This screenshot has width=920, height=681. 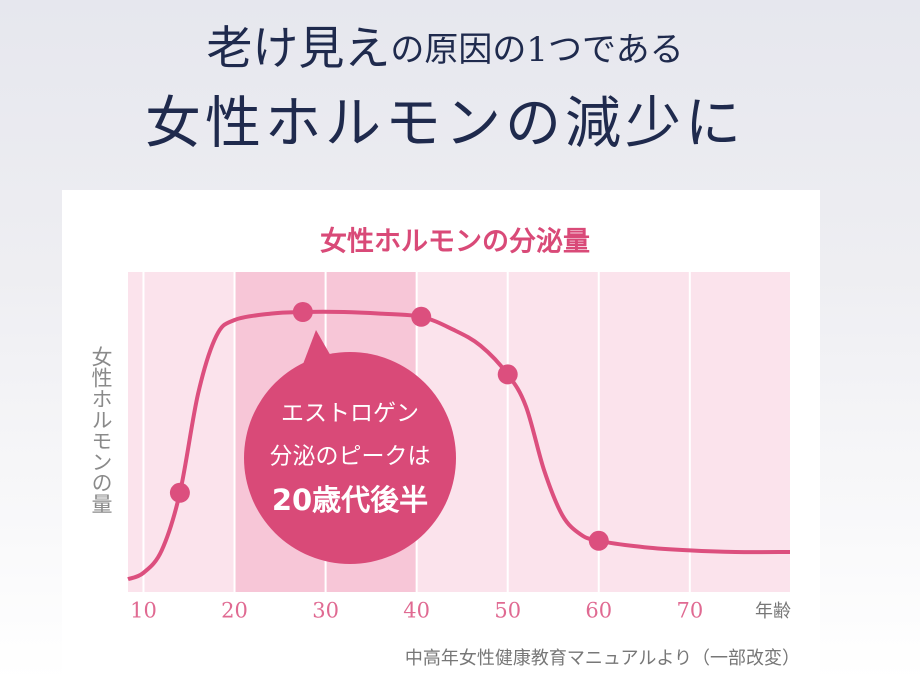 What do you see at coordinates (325, 611) in the screenshot?
I see `x-tick-label: 30` at bounding box center [325, 611].